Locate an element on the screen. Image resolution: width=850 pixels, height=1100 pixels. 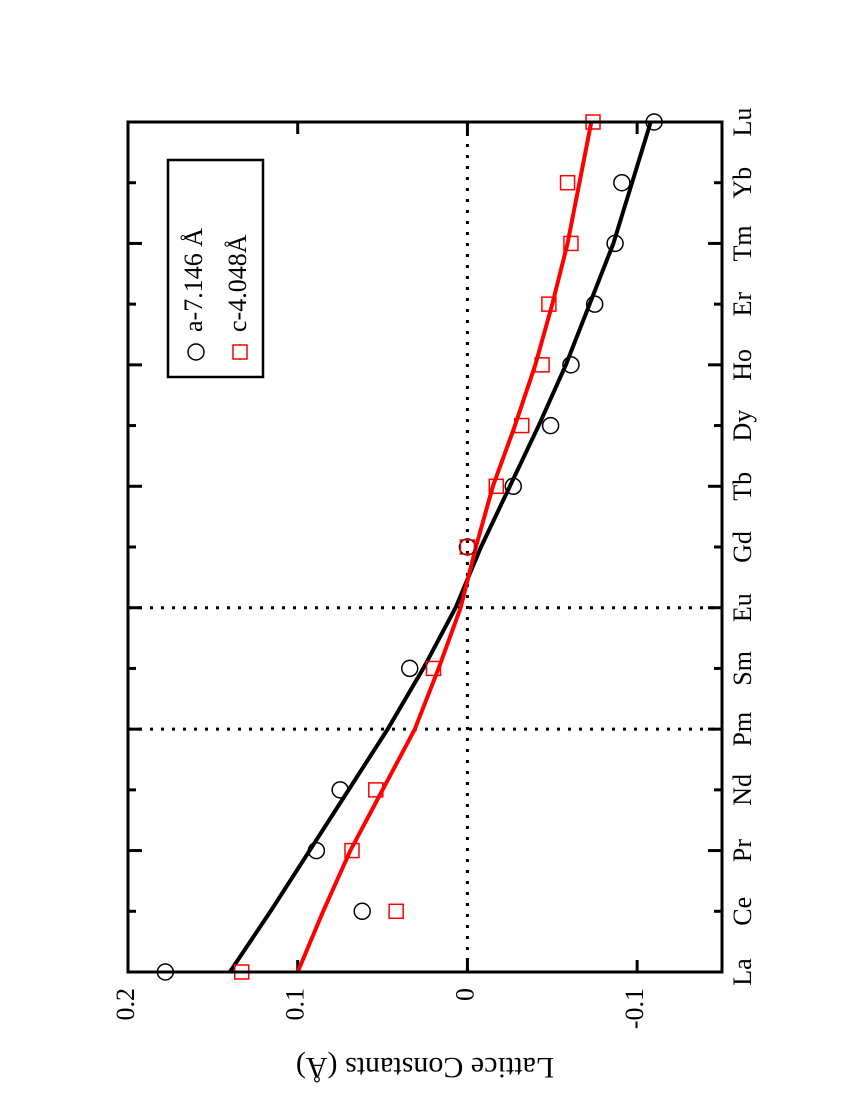
legend-box is located at coordinates (215, 268).